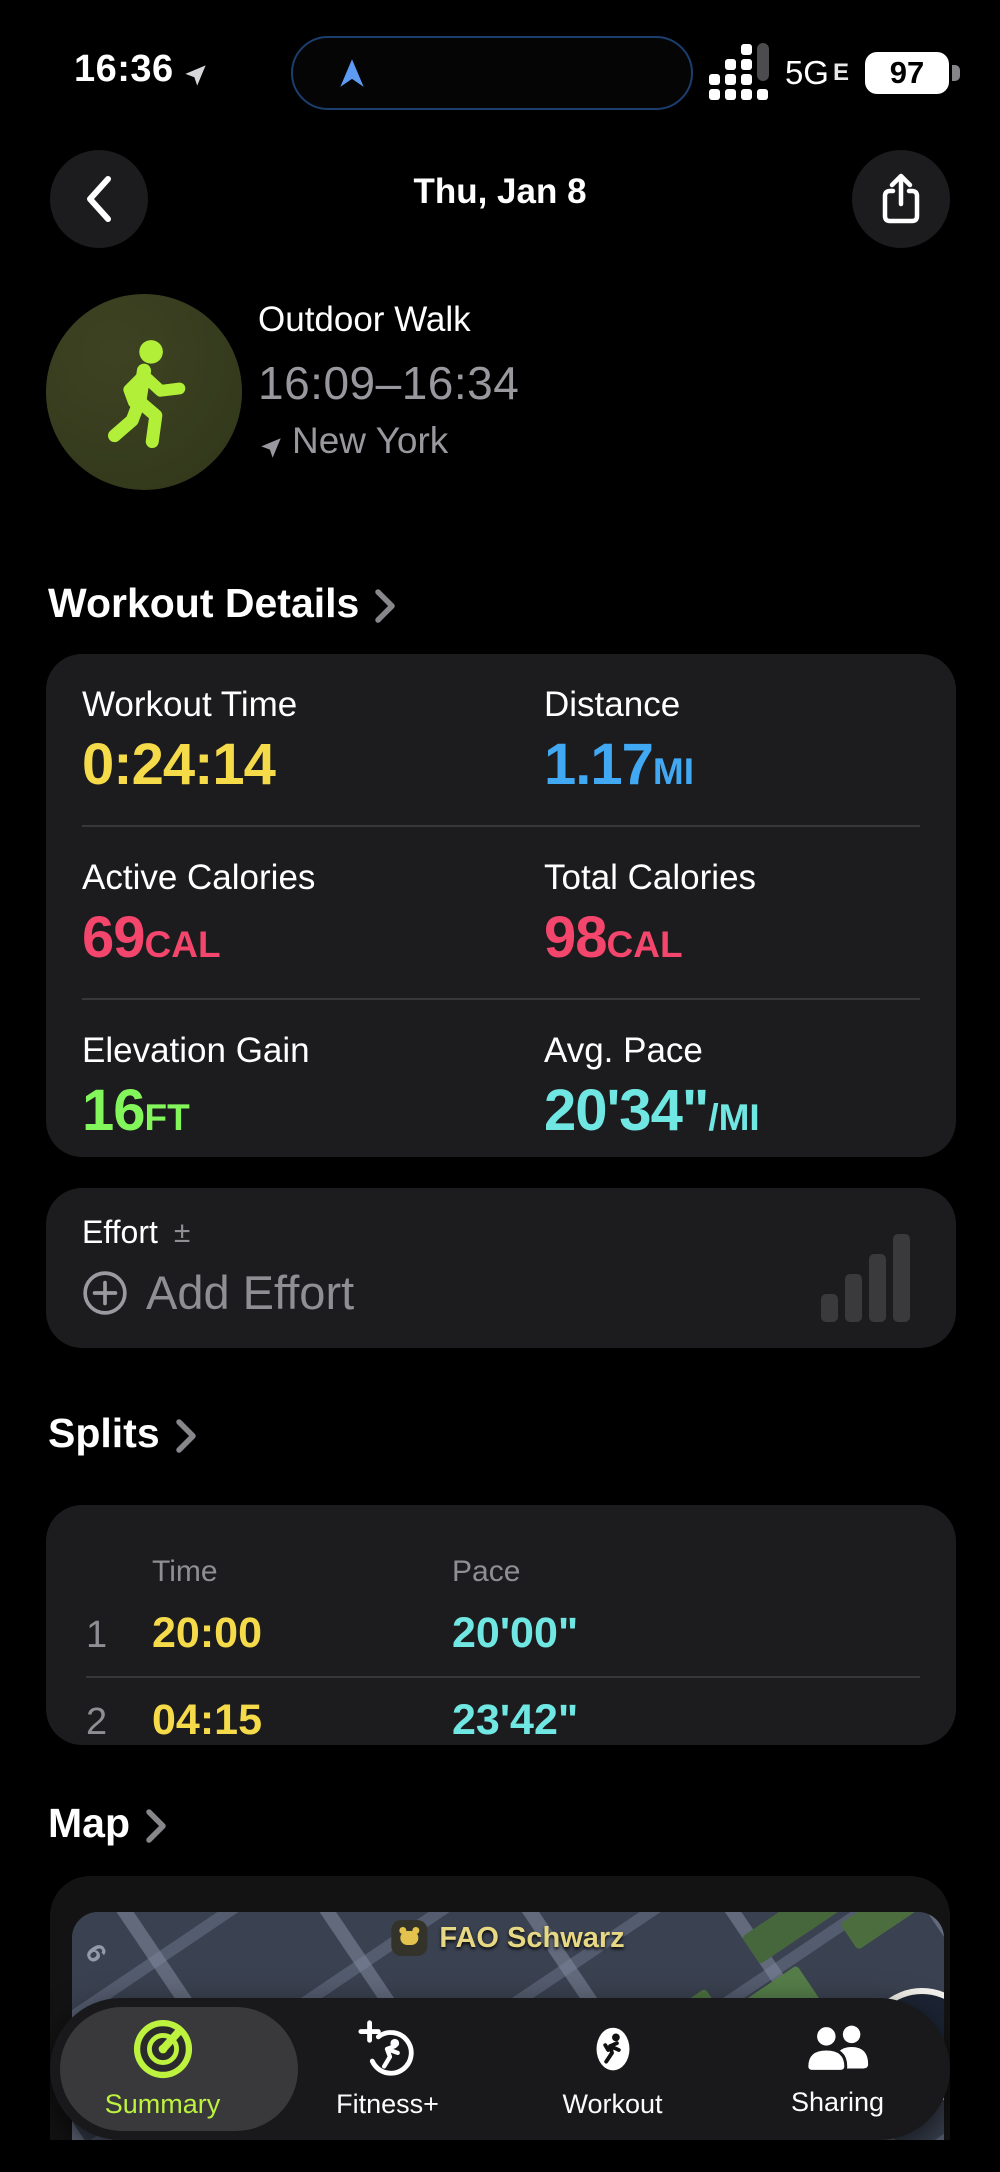 The height and width of the screenshot is (2172, 1000). Describe the element at coordinates (182, 1232) in the screenshot. I see `effort-adjust-symbol: ±` at that location.